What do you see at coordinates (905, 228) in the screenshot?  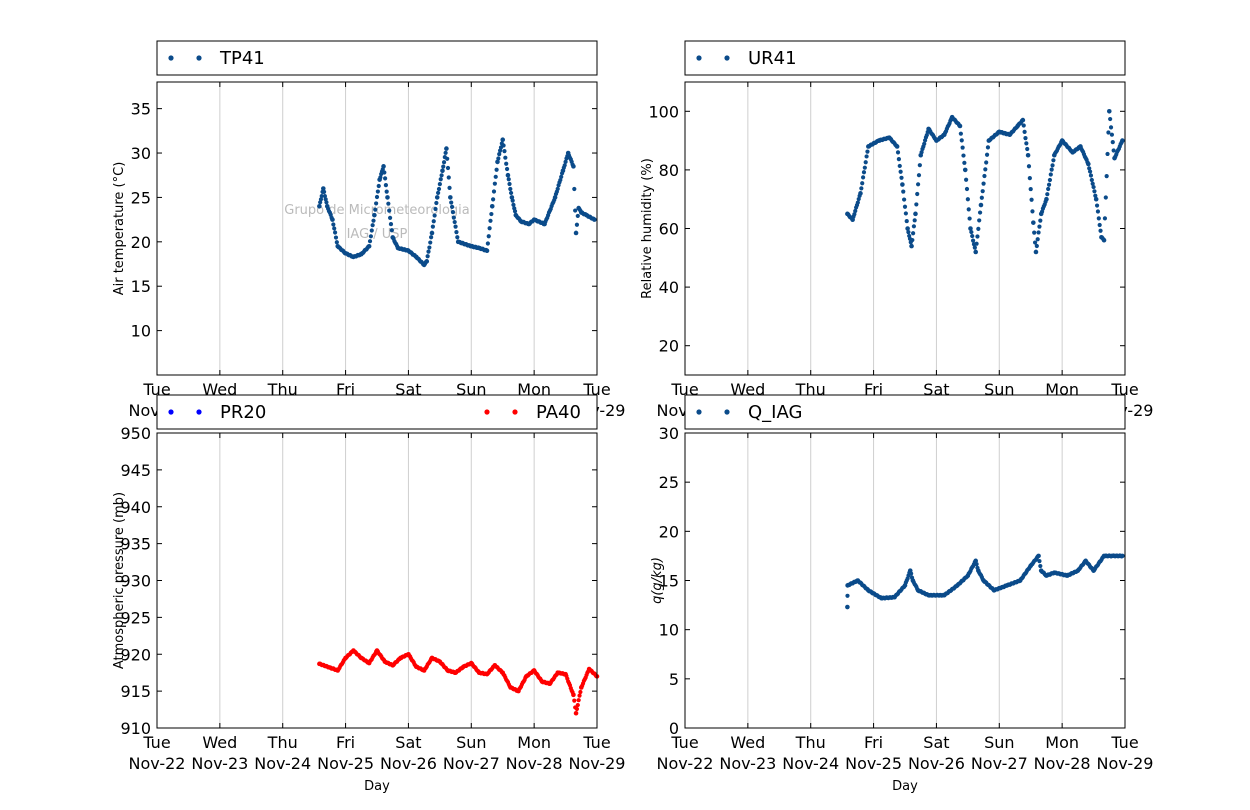 I see `axes-frame` at bounding box center [905, 228].